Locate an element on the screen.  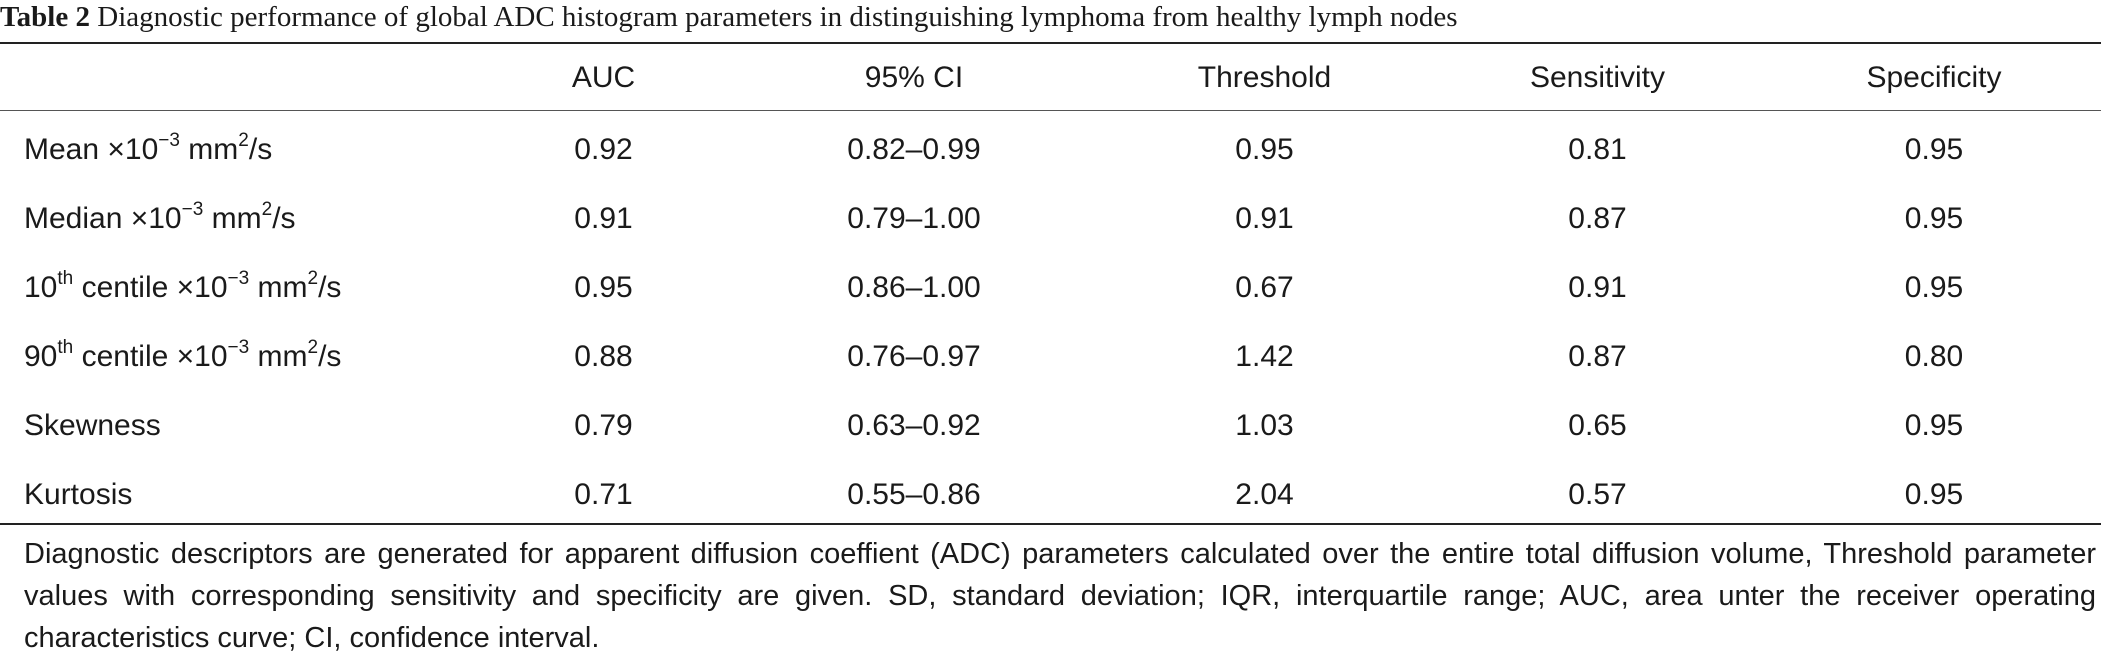
cell-sensitivity: 0.81 is located at coordinates (1597, 149).